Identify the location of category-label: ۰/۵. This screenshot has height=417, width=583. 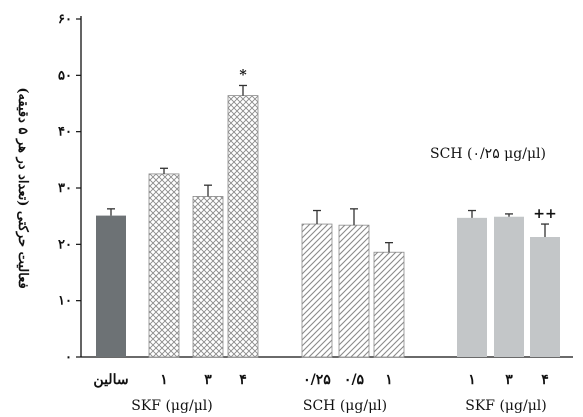
(354, 380).